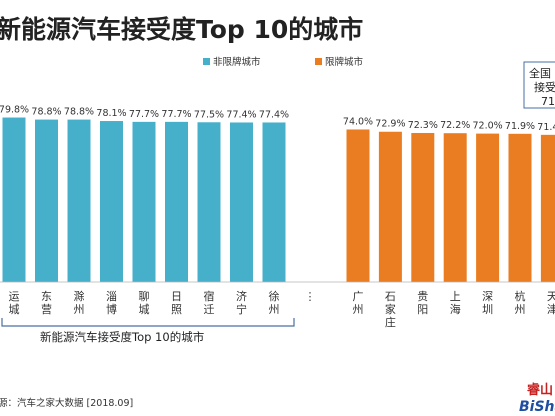 Image resolution: width=555 pixels, height=416 pixels. I want to click on value-label: 74.0%, so click(358, 121).